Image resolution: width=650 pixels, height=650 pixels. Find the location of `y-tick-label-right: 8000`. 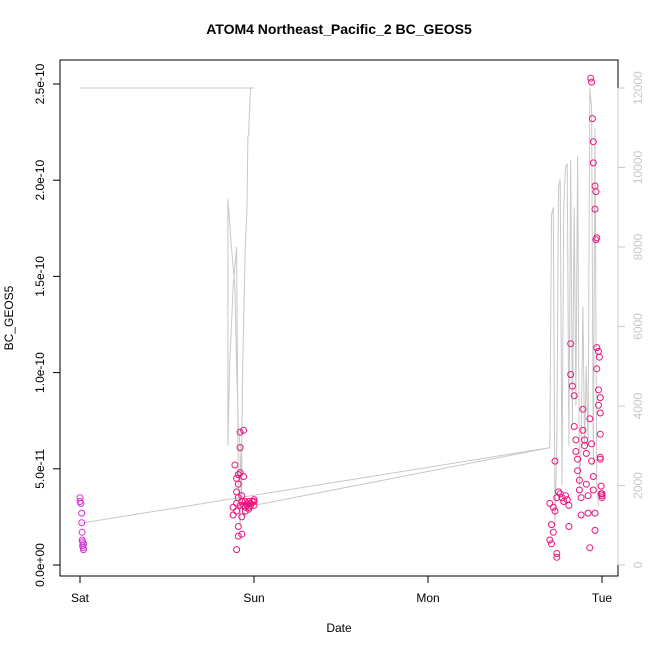

y-tick-label-right: 8000 is located at coordinates (638, 246).